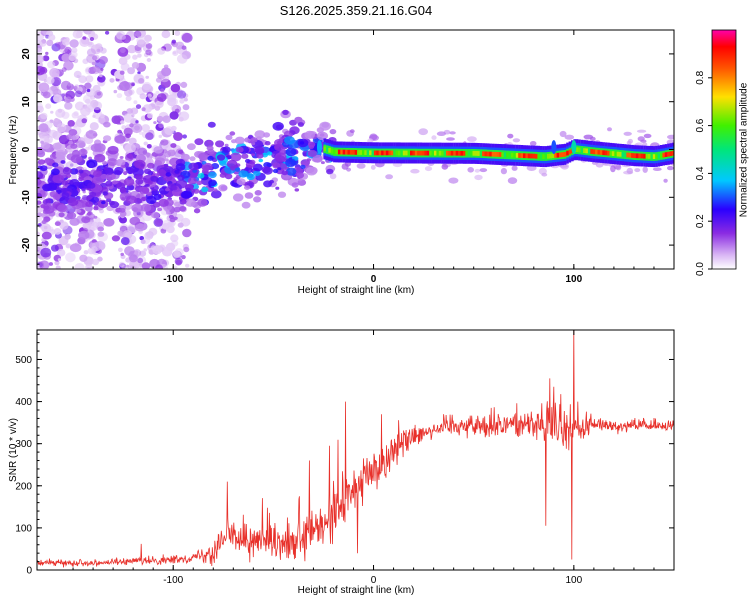 The width and height of the screenshot is (750, 600). Describe the element at coordinates (716, 152) in the screenshot. I see `colorbar-ticks: 0.0 0.2 0.4 0.6 0.8` at that location.